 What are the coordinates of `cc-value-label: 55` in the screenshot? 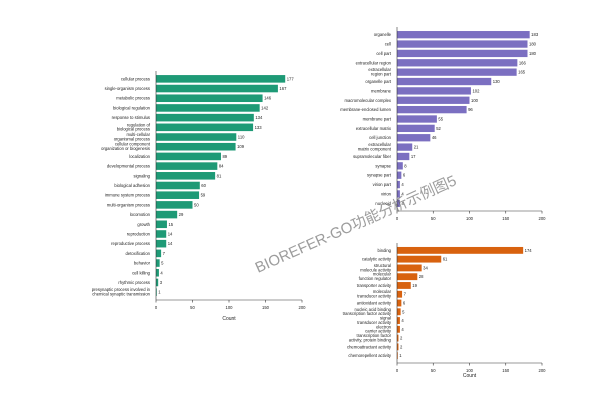 It's located at (440, 119).